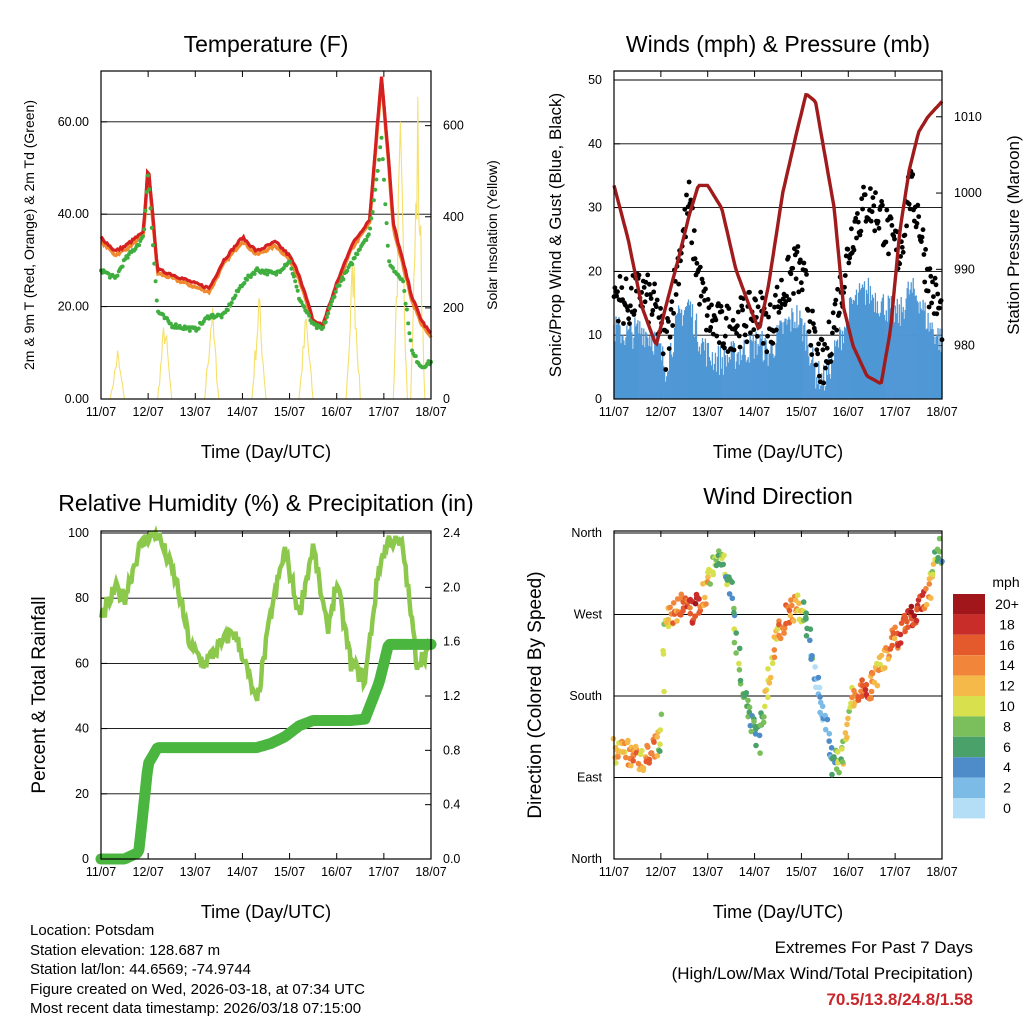  Describe the element at coordinates (451, 805) in the screenshot. I see `rh-ytick-right-label: 0.4` at that location.